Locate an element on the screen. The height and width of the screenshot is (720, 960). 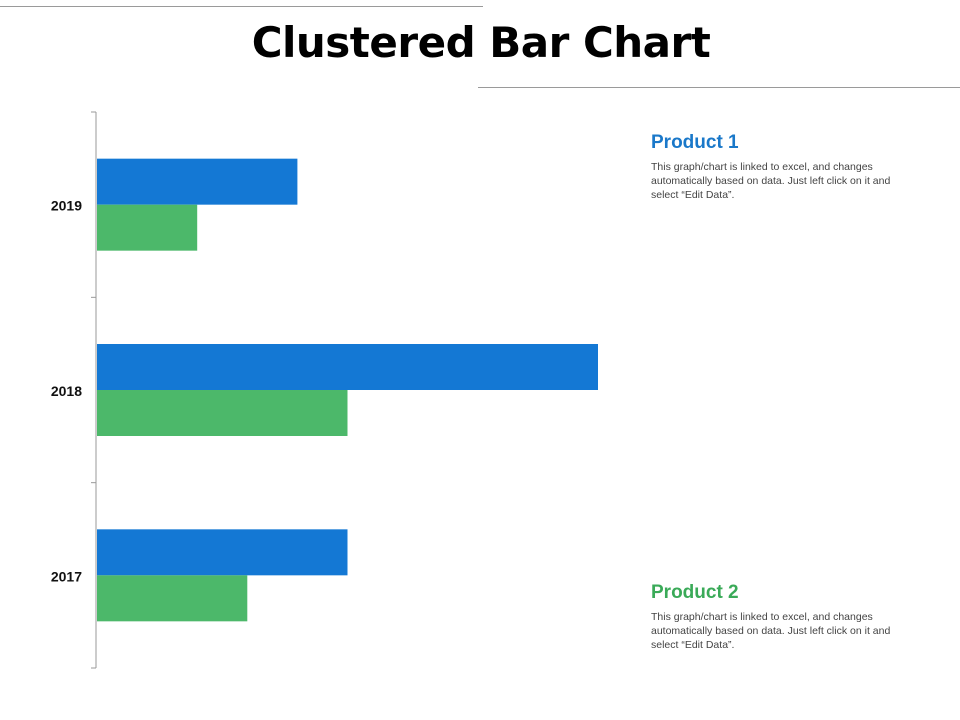
legend-heading-product-1: Product 1 is located at coordinates (695, 142).